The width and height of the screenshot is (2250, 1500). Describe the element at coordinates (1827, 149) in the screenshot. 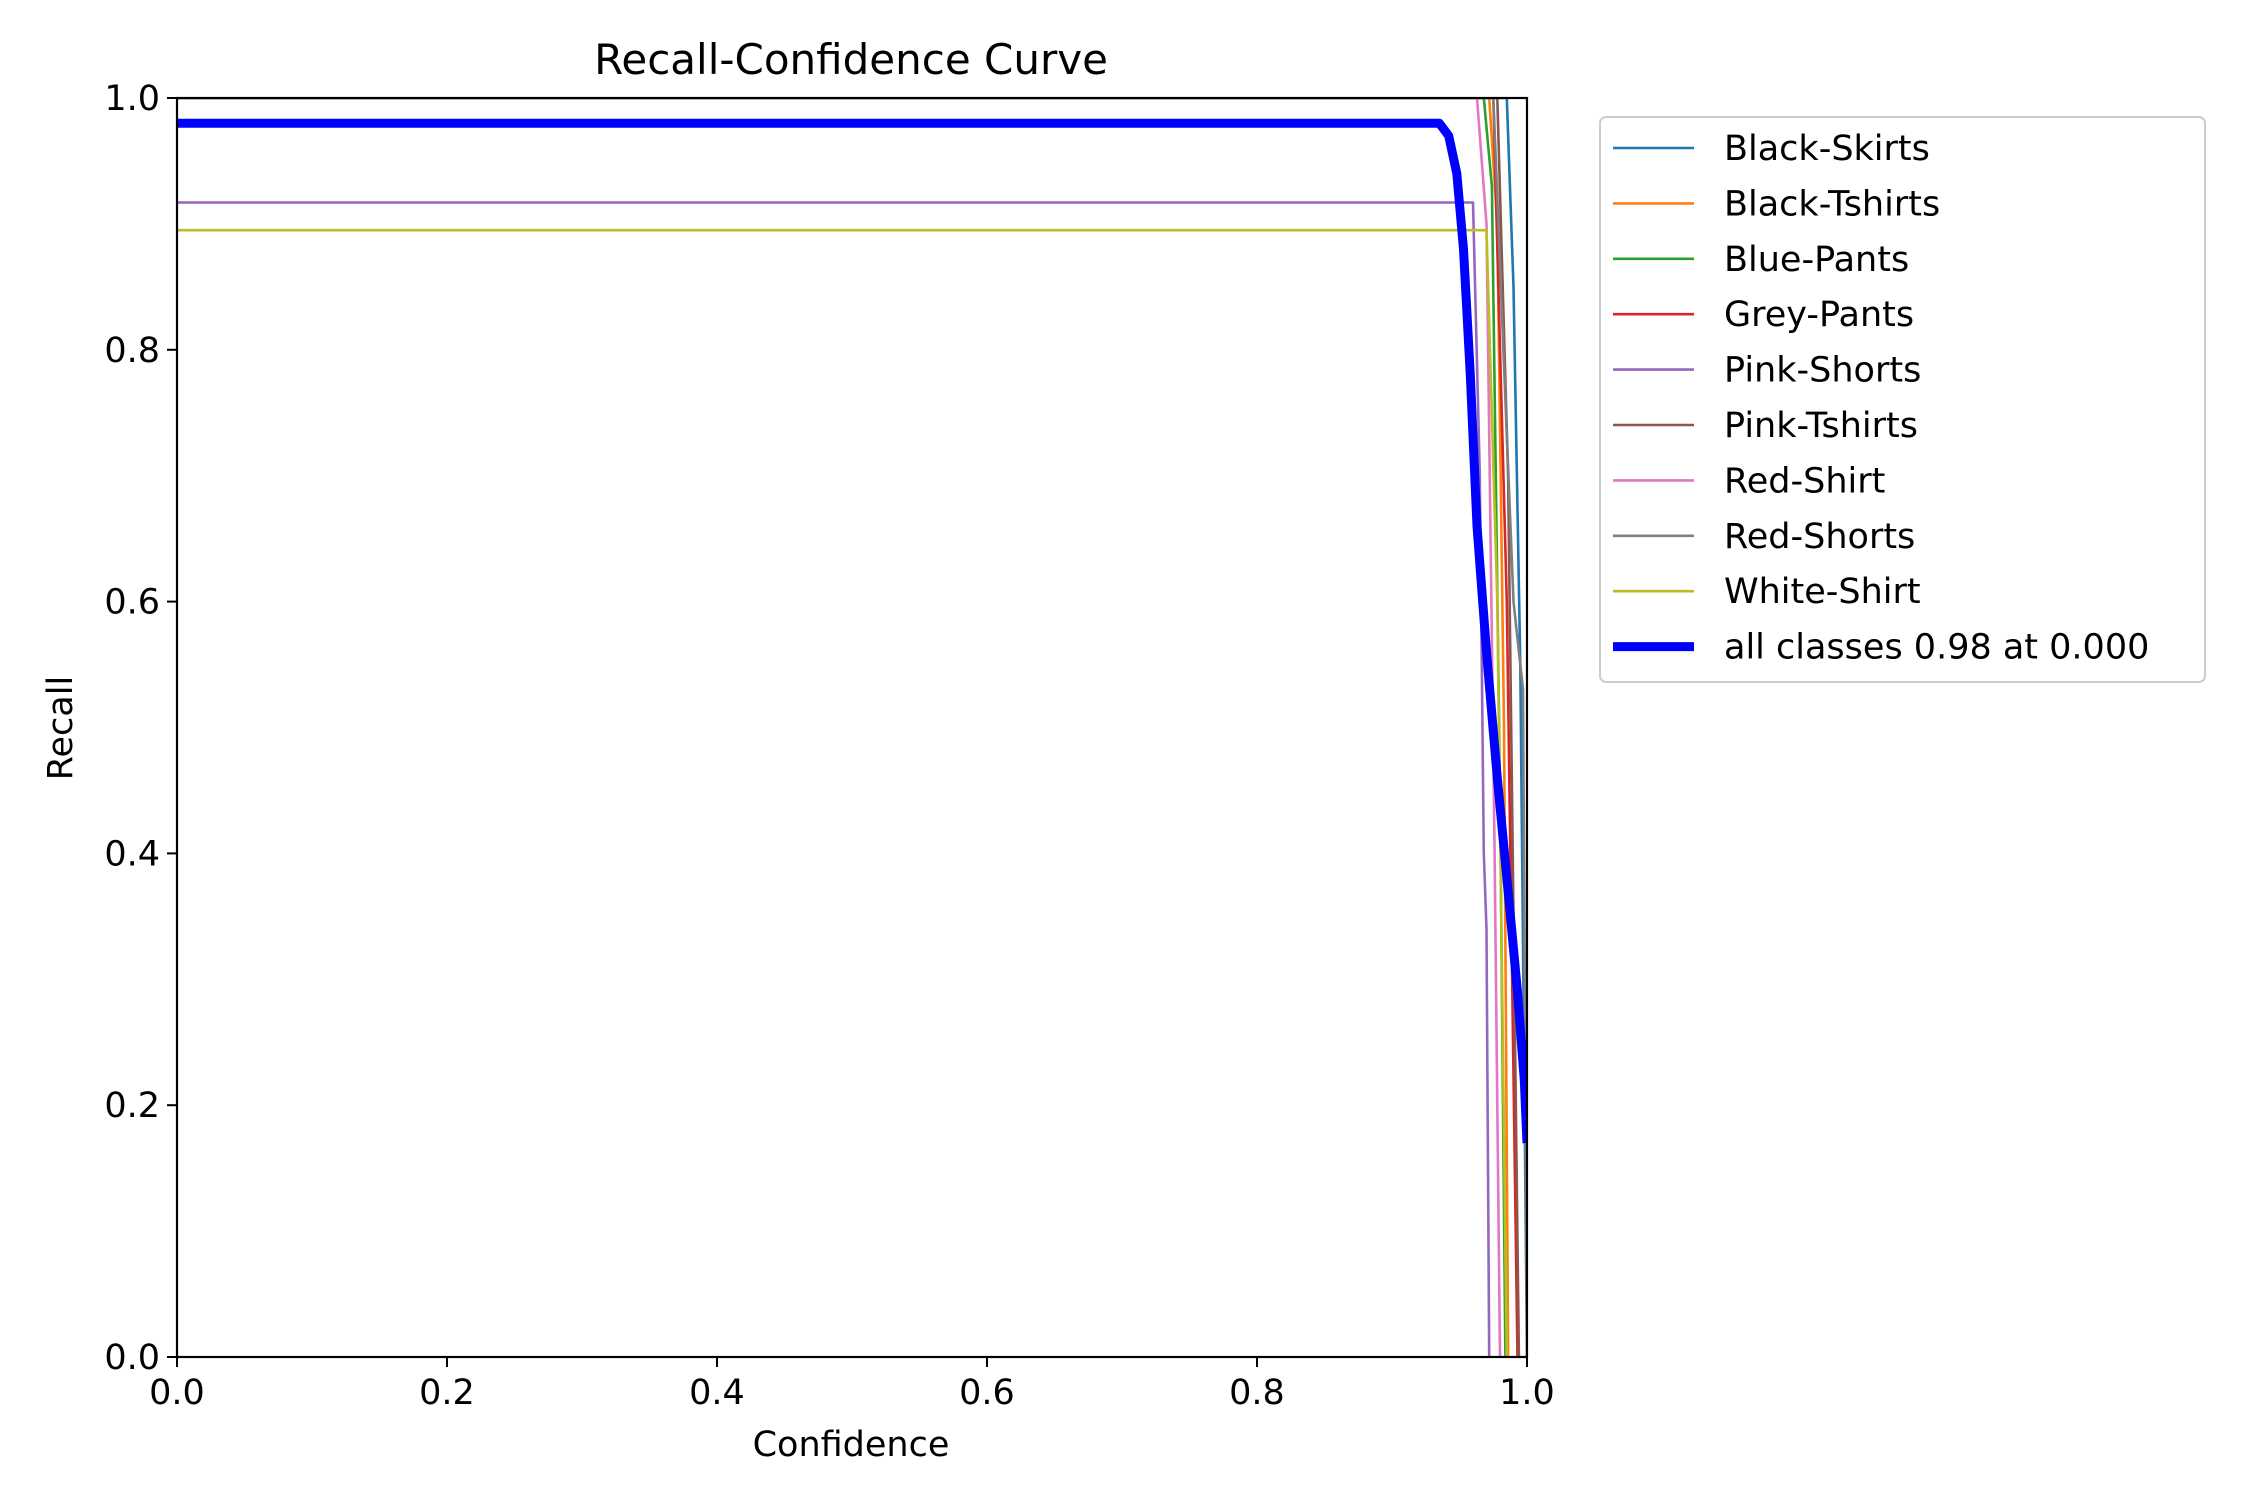

I see `legend-label: Black-Skirts` at that location.